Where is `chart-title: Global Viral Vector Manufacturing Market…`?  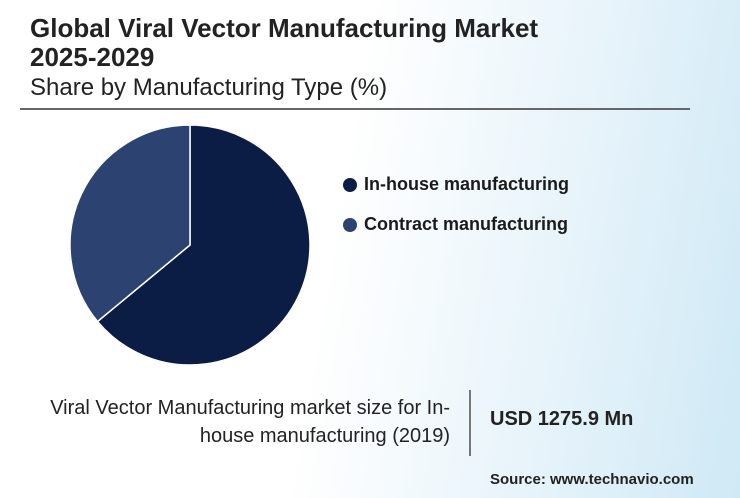 chart-title: Global Viral Vector Manufacturing Market… is located at coordinates (284, 42).